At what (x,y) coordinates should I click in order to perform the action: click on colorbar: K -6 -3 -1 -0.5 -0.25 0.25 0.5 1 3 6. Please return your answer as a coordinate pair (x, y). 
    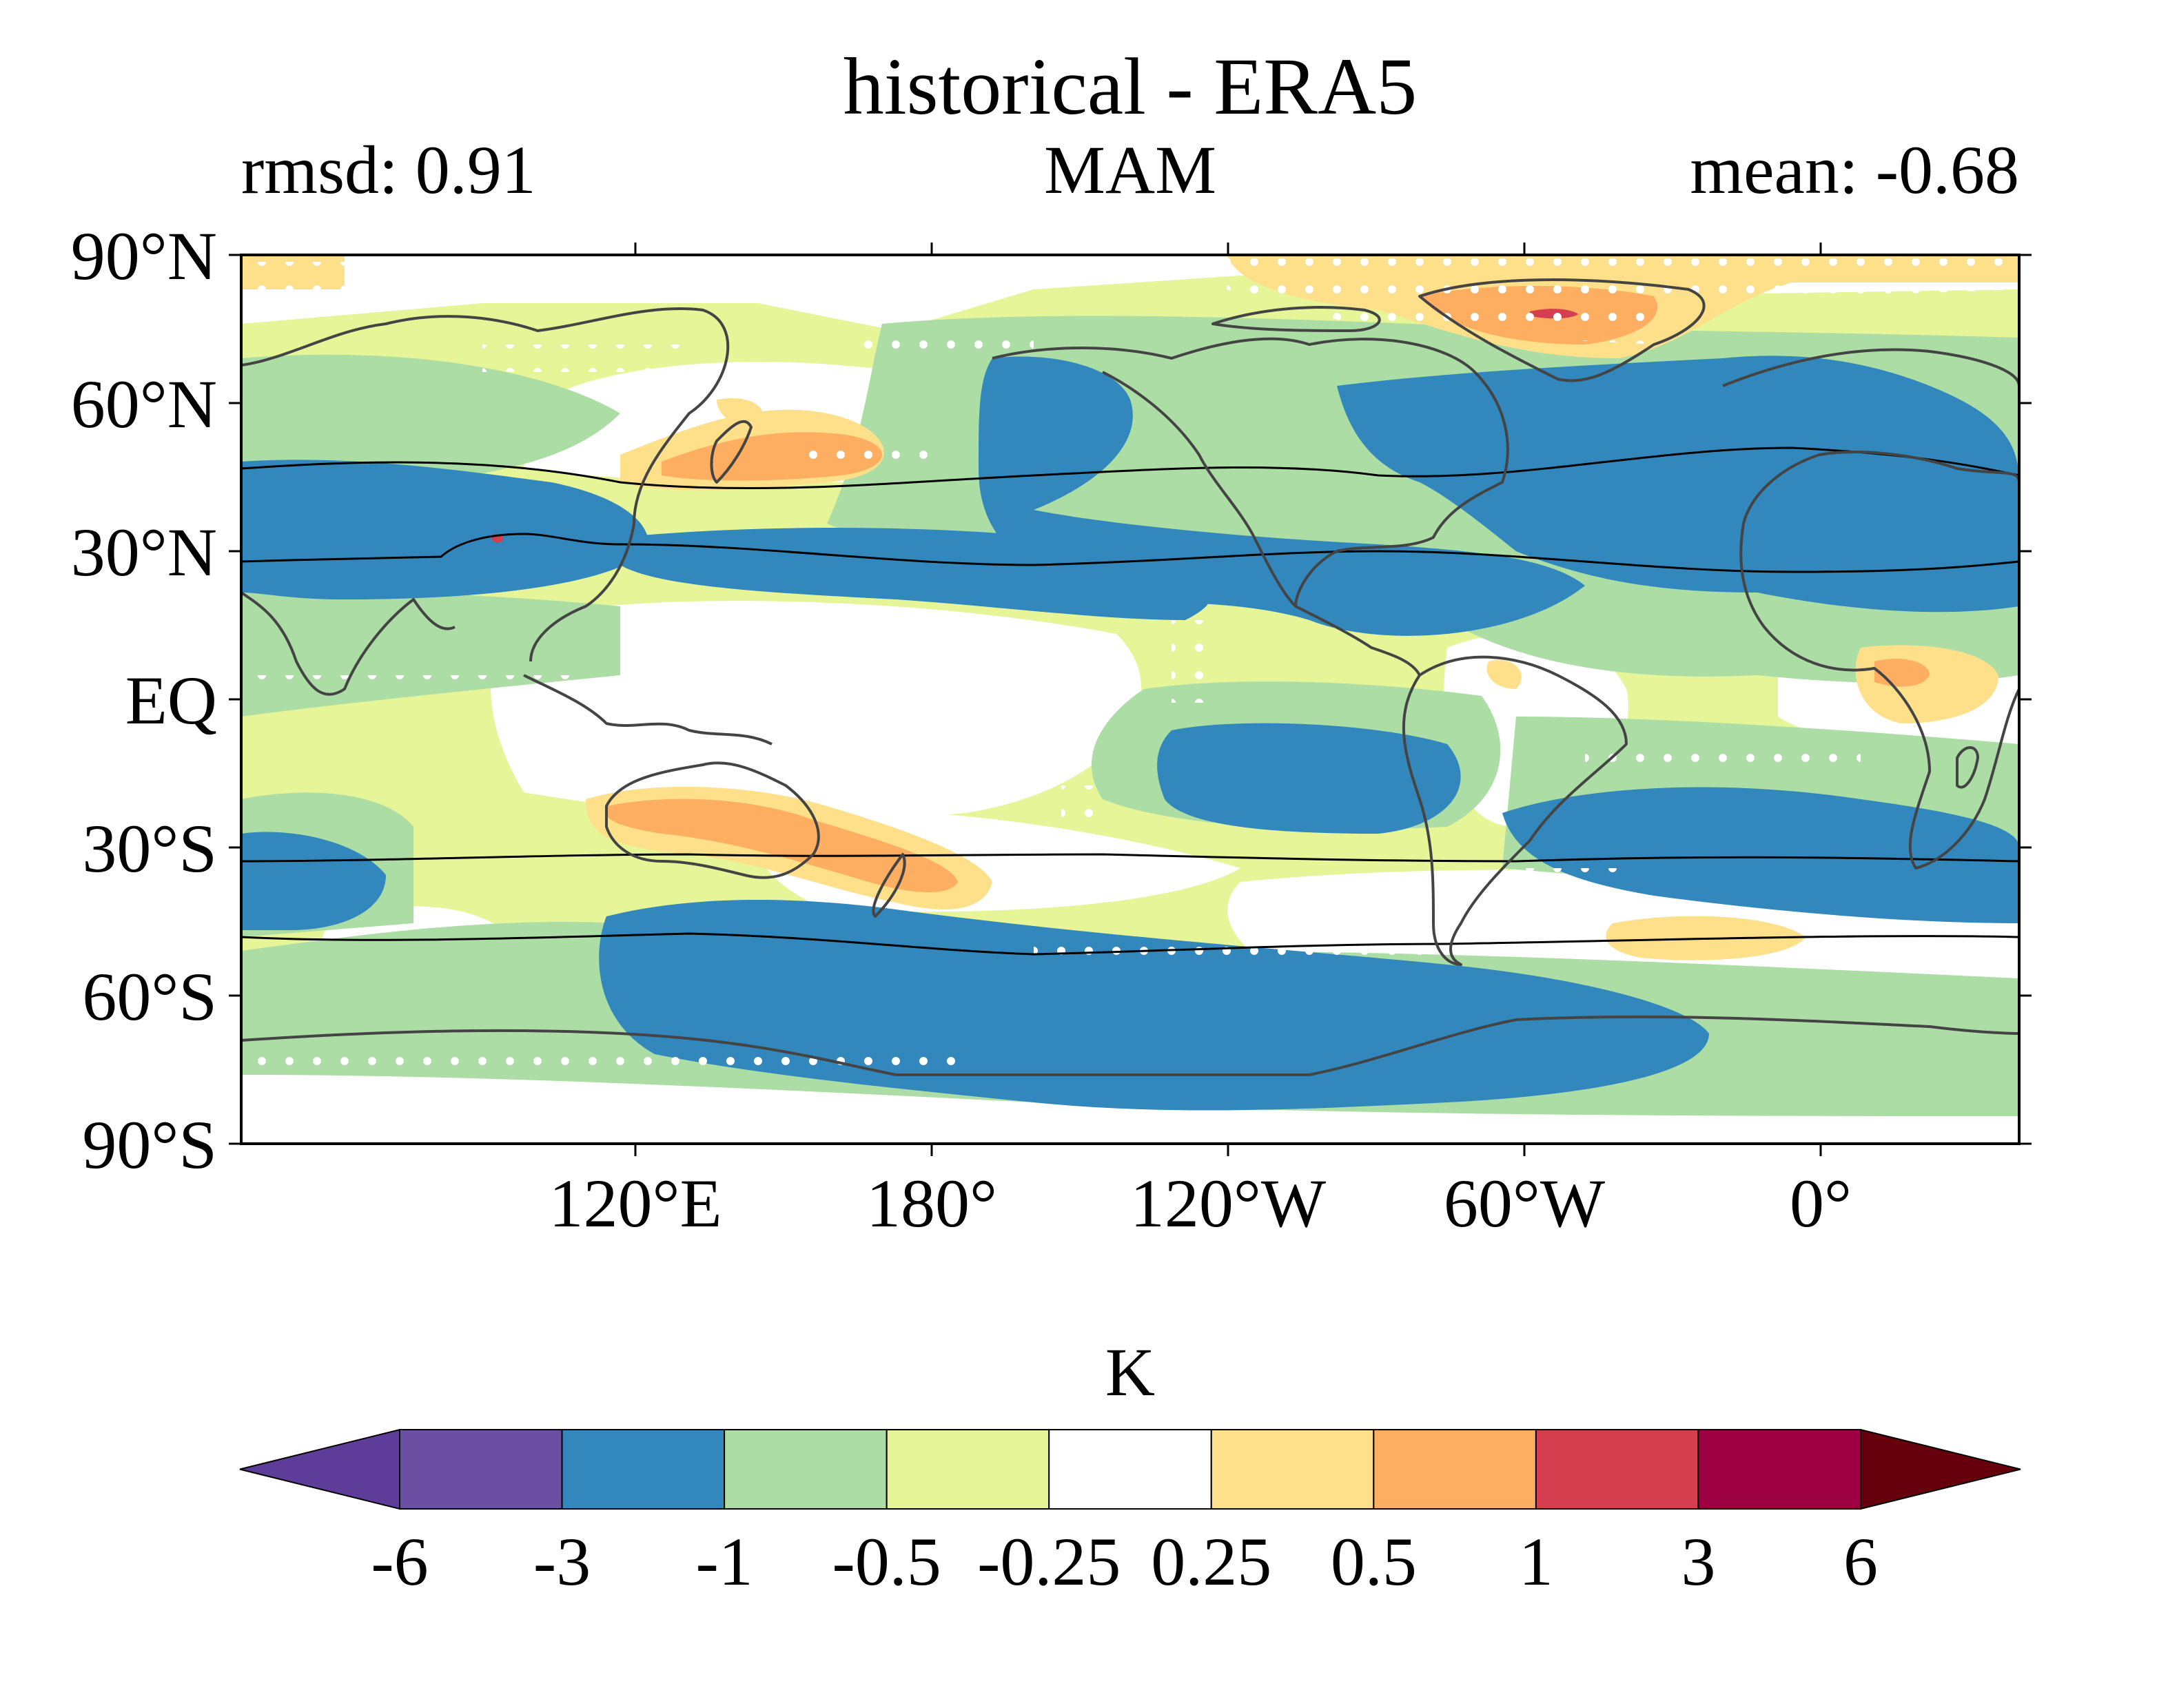
    Looking at the image, I should click on (1130, 1467).